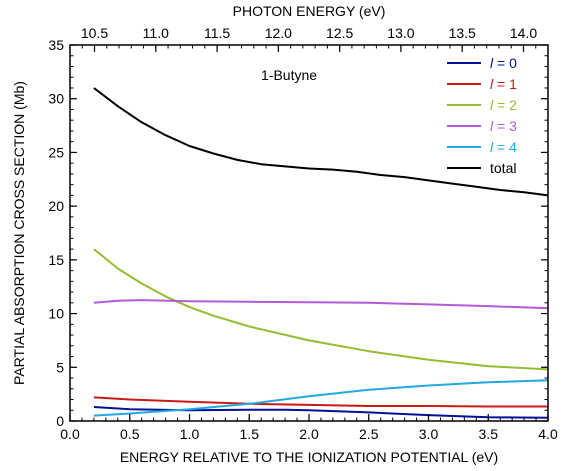  Describe the element at coordinates (507, 84) in the screenshot. I see `legend-value: = 1` at that location.